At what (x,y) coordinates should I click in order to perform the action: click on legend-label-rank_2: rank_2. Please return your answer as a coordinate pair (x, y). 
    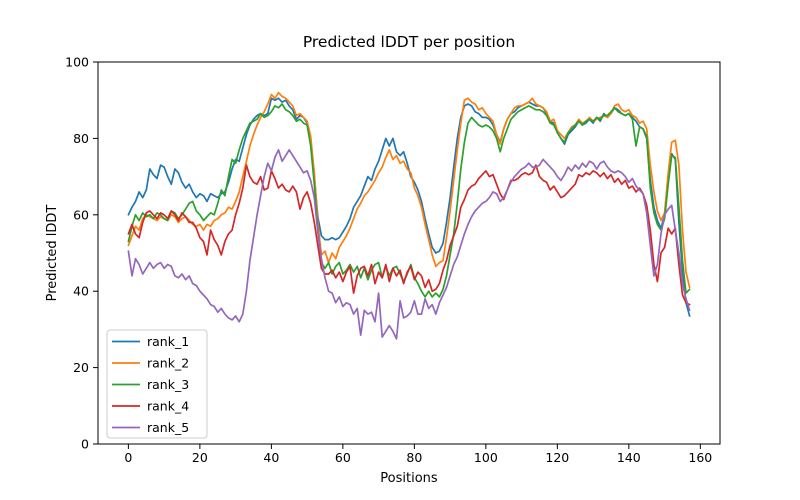
    Looking at the image, I should click on (168, 363).